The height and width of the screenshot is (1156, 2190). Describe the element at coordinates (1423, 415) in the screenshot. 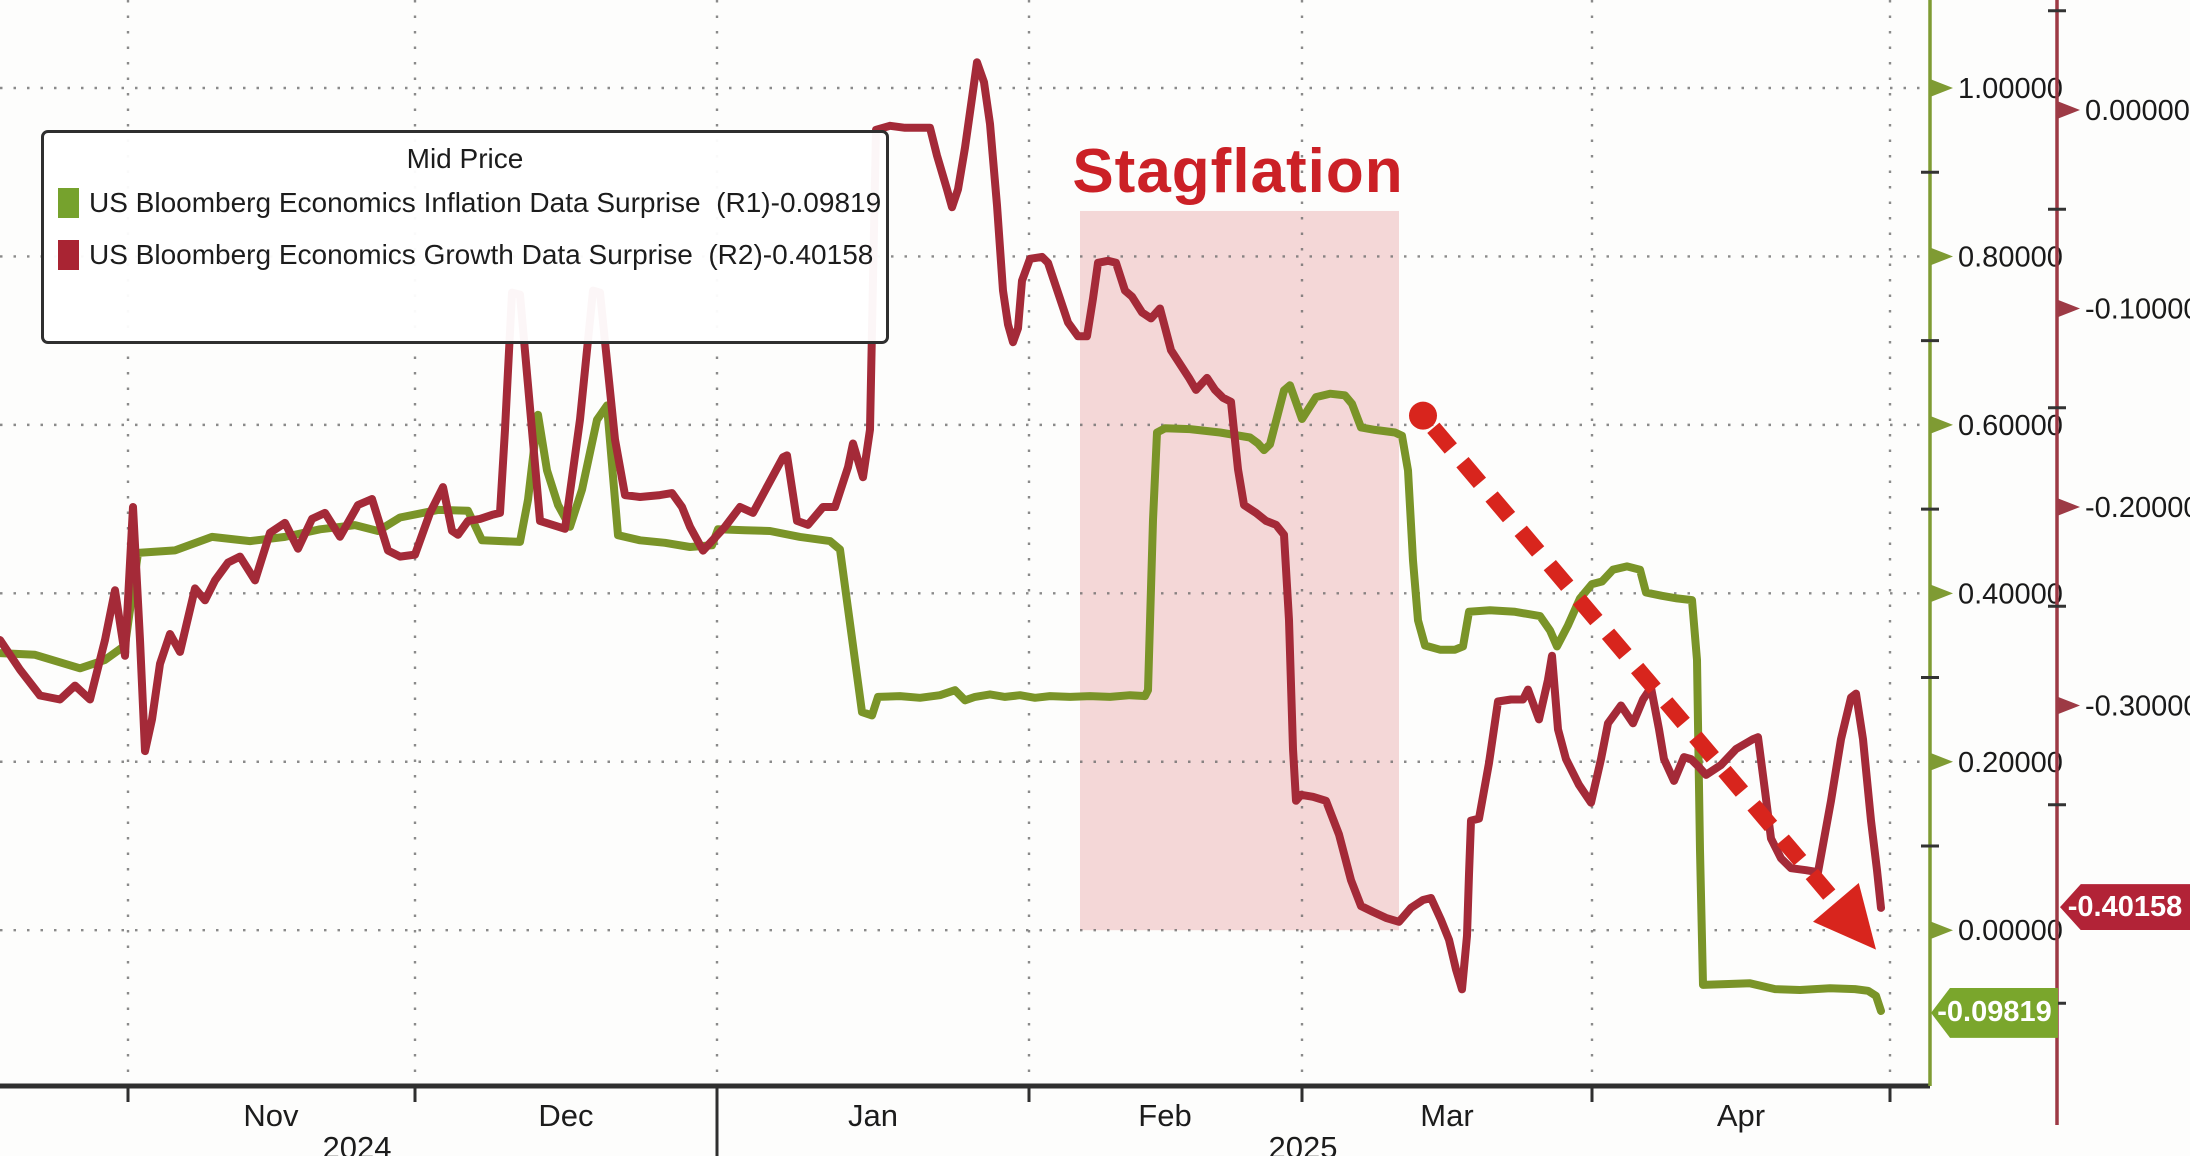

I see `trend-arrow-start-dot` at that location.